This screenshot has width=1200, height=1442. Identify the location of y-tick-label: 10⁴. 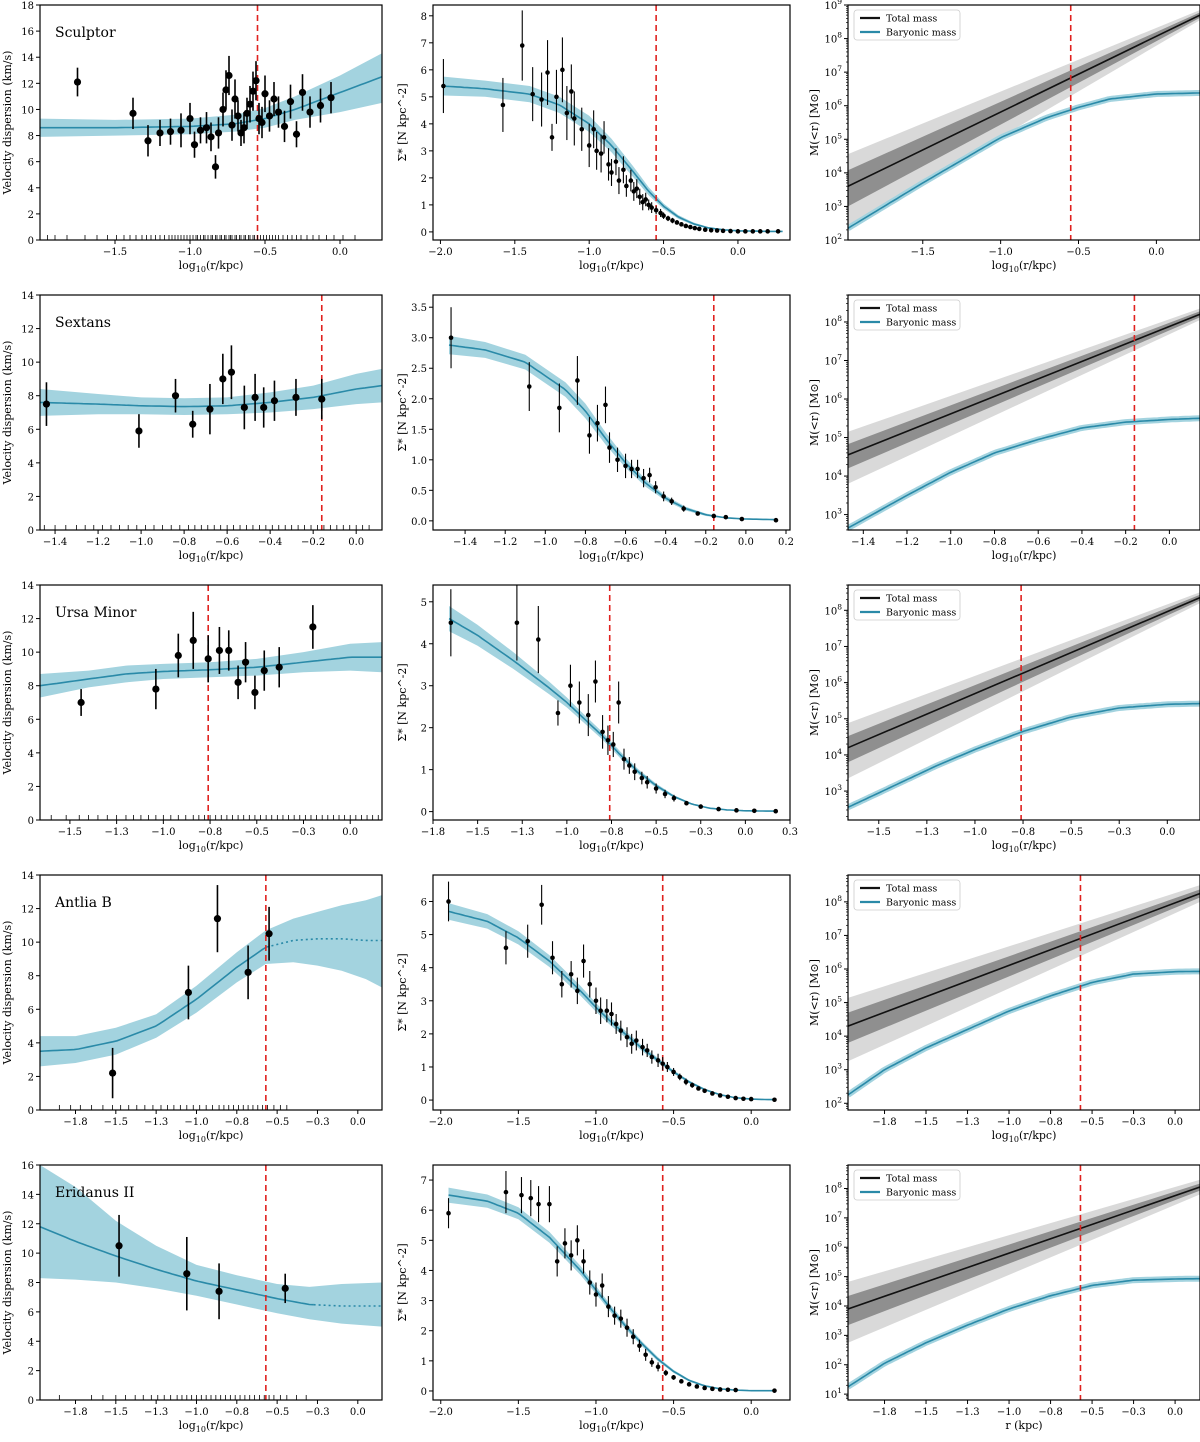
(833, 172).